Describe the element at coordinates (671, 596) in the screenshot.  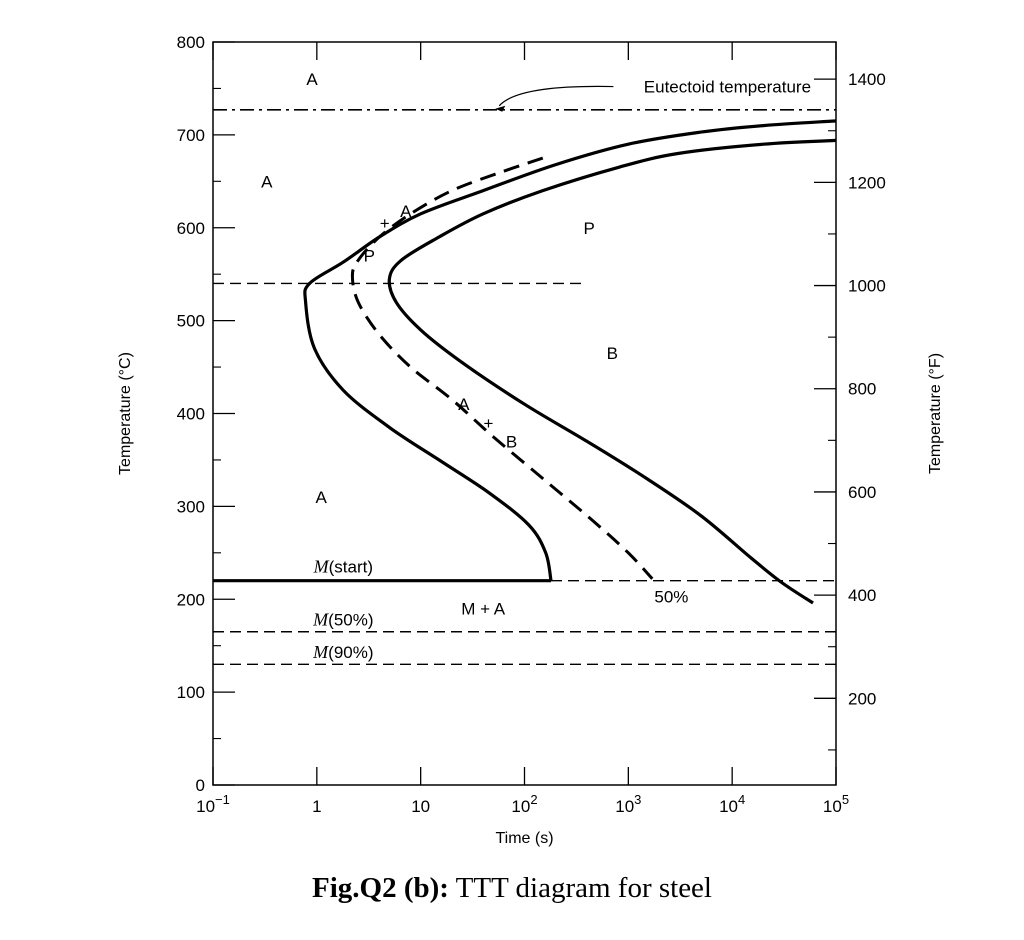
I see `annotation-label: 50%` at that location.